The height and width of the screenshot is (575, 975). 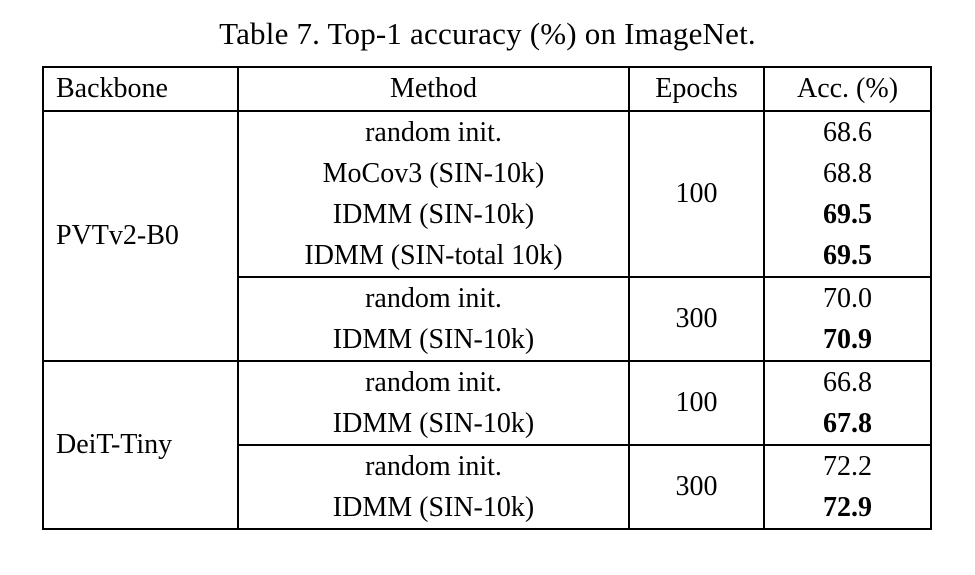 I want to click on acc-cell: 70.0, so click(x=847, y=297).